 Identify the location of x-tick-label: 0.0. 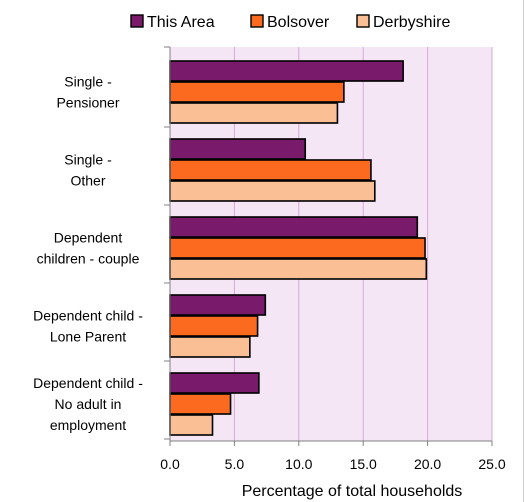
(170, 464).